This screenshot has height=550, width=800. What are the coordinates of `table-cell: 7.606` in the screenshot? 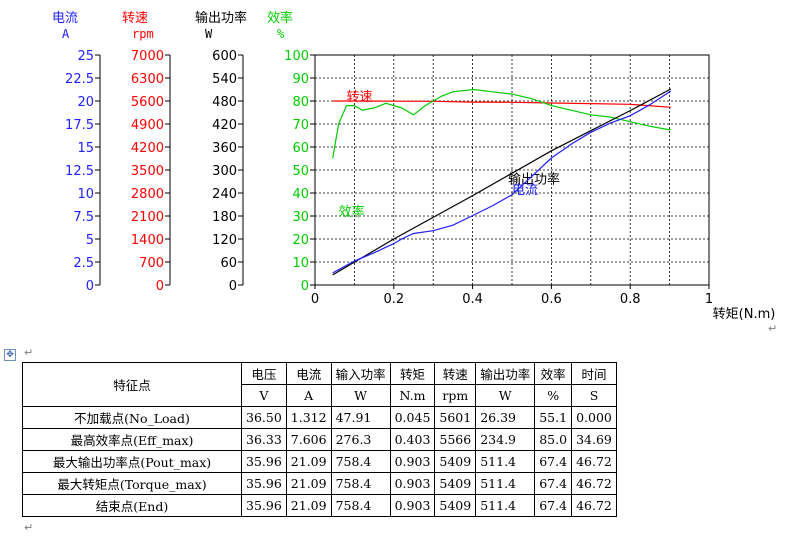 It's located at (308, 439).